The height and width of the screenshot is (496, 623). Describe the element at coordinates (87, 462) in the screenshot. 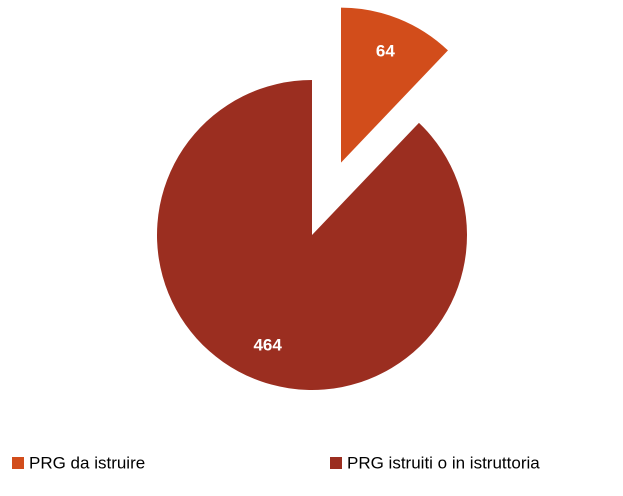

I see `legend-label: PRG da istruire` at that location.